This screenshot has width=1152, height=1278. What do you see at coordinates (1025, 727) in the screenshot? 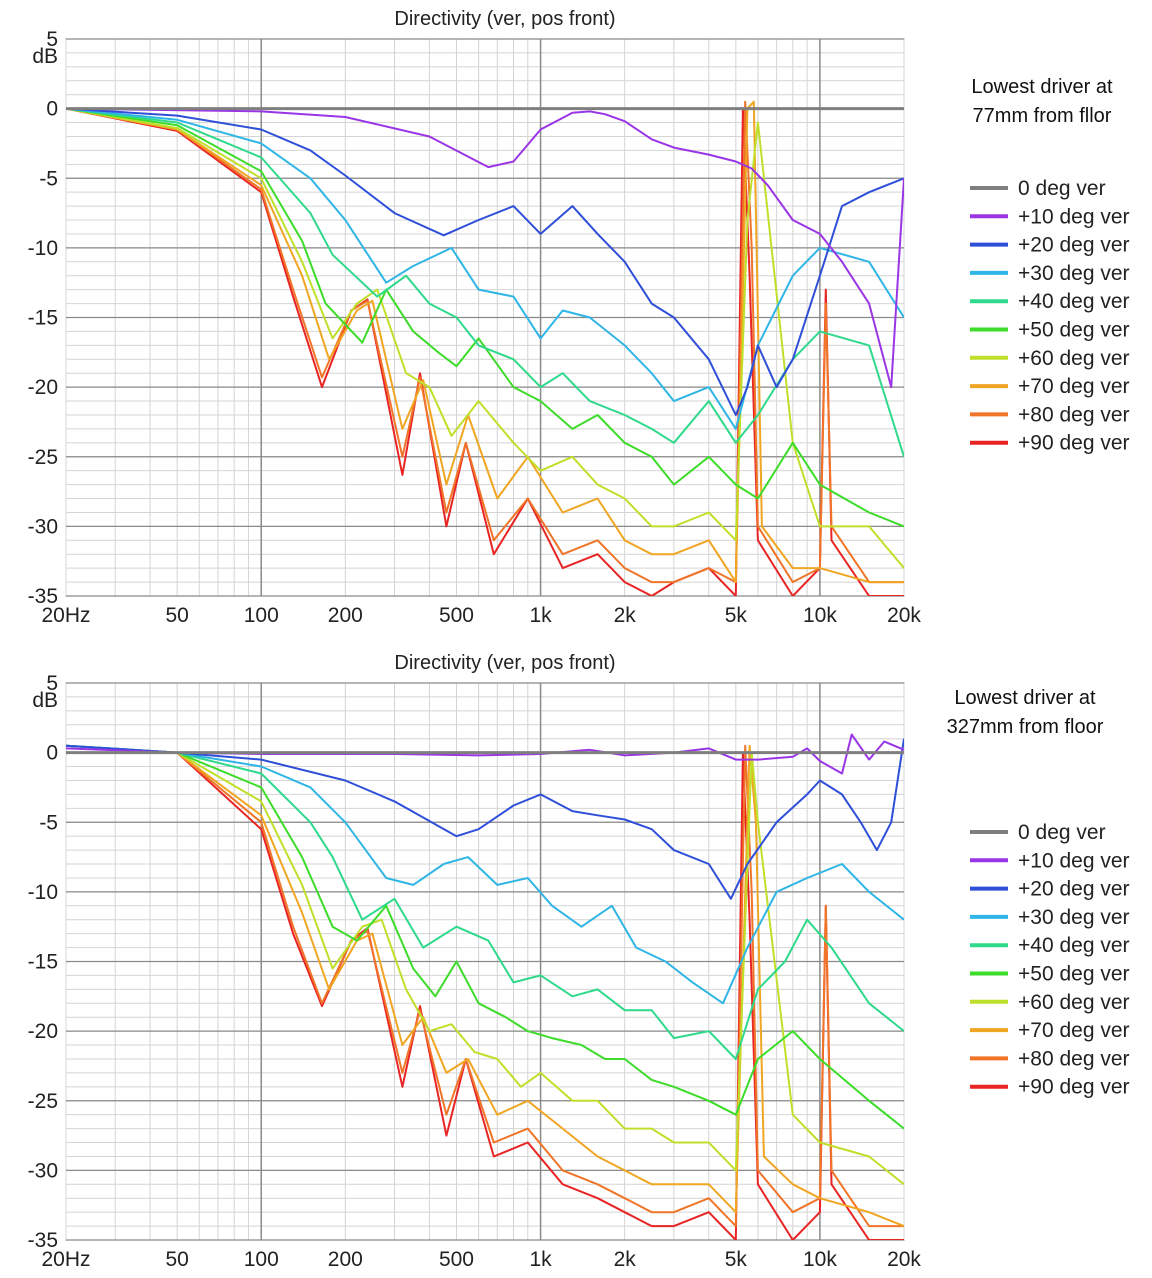
I see `side-note: 327mm from floor` at bounding box center [1025, 727].